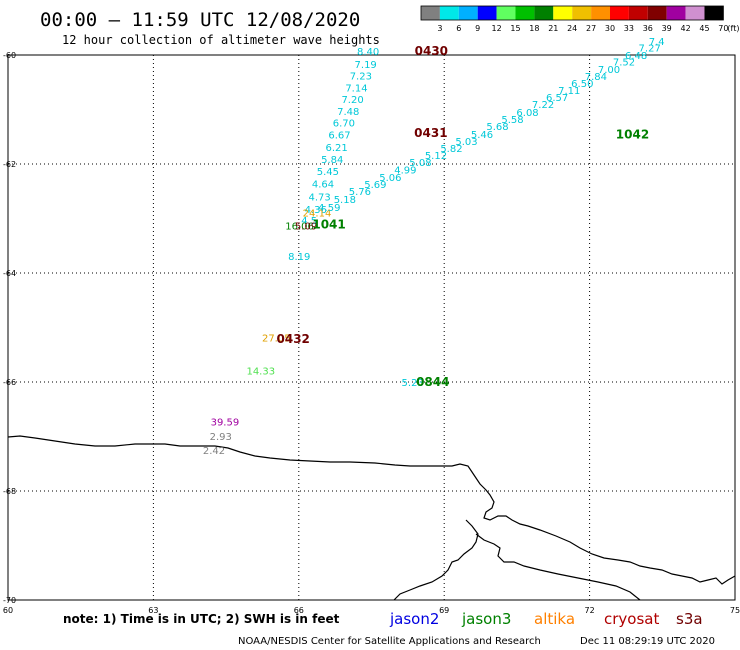  Describe the element at coordinates (328, 224) in the screenshot. I see `pass-time-label: 1041` at that location.